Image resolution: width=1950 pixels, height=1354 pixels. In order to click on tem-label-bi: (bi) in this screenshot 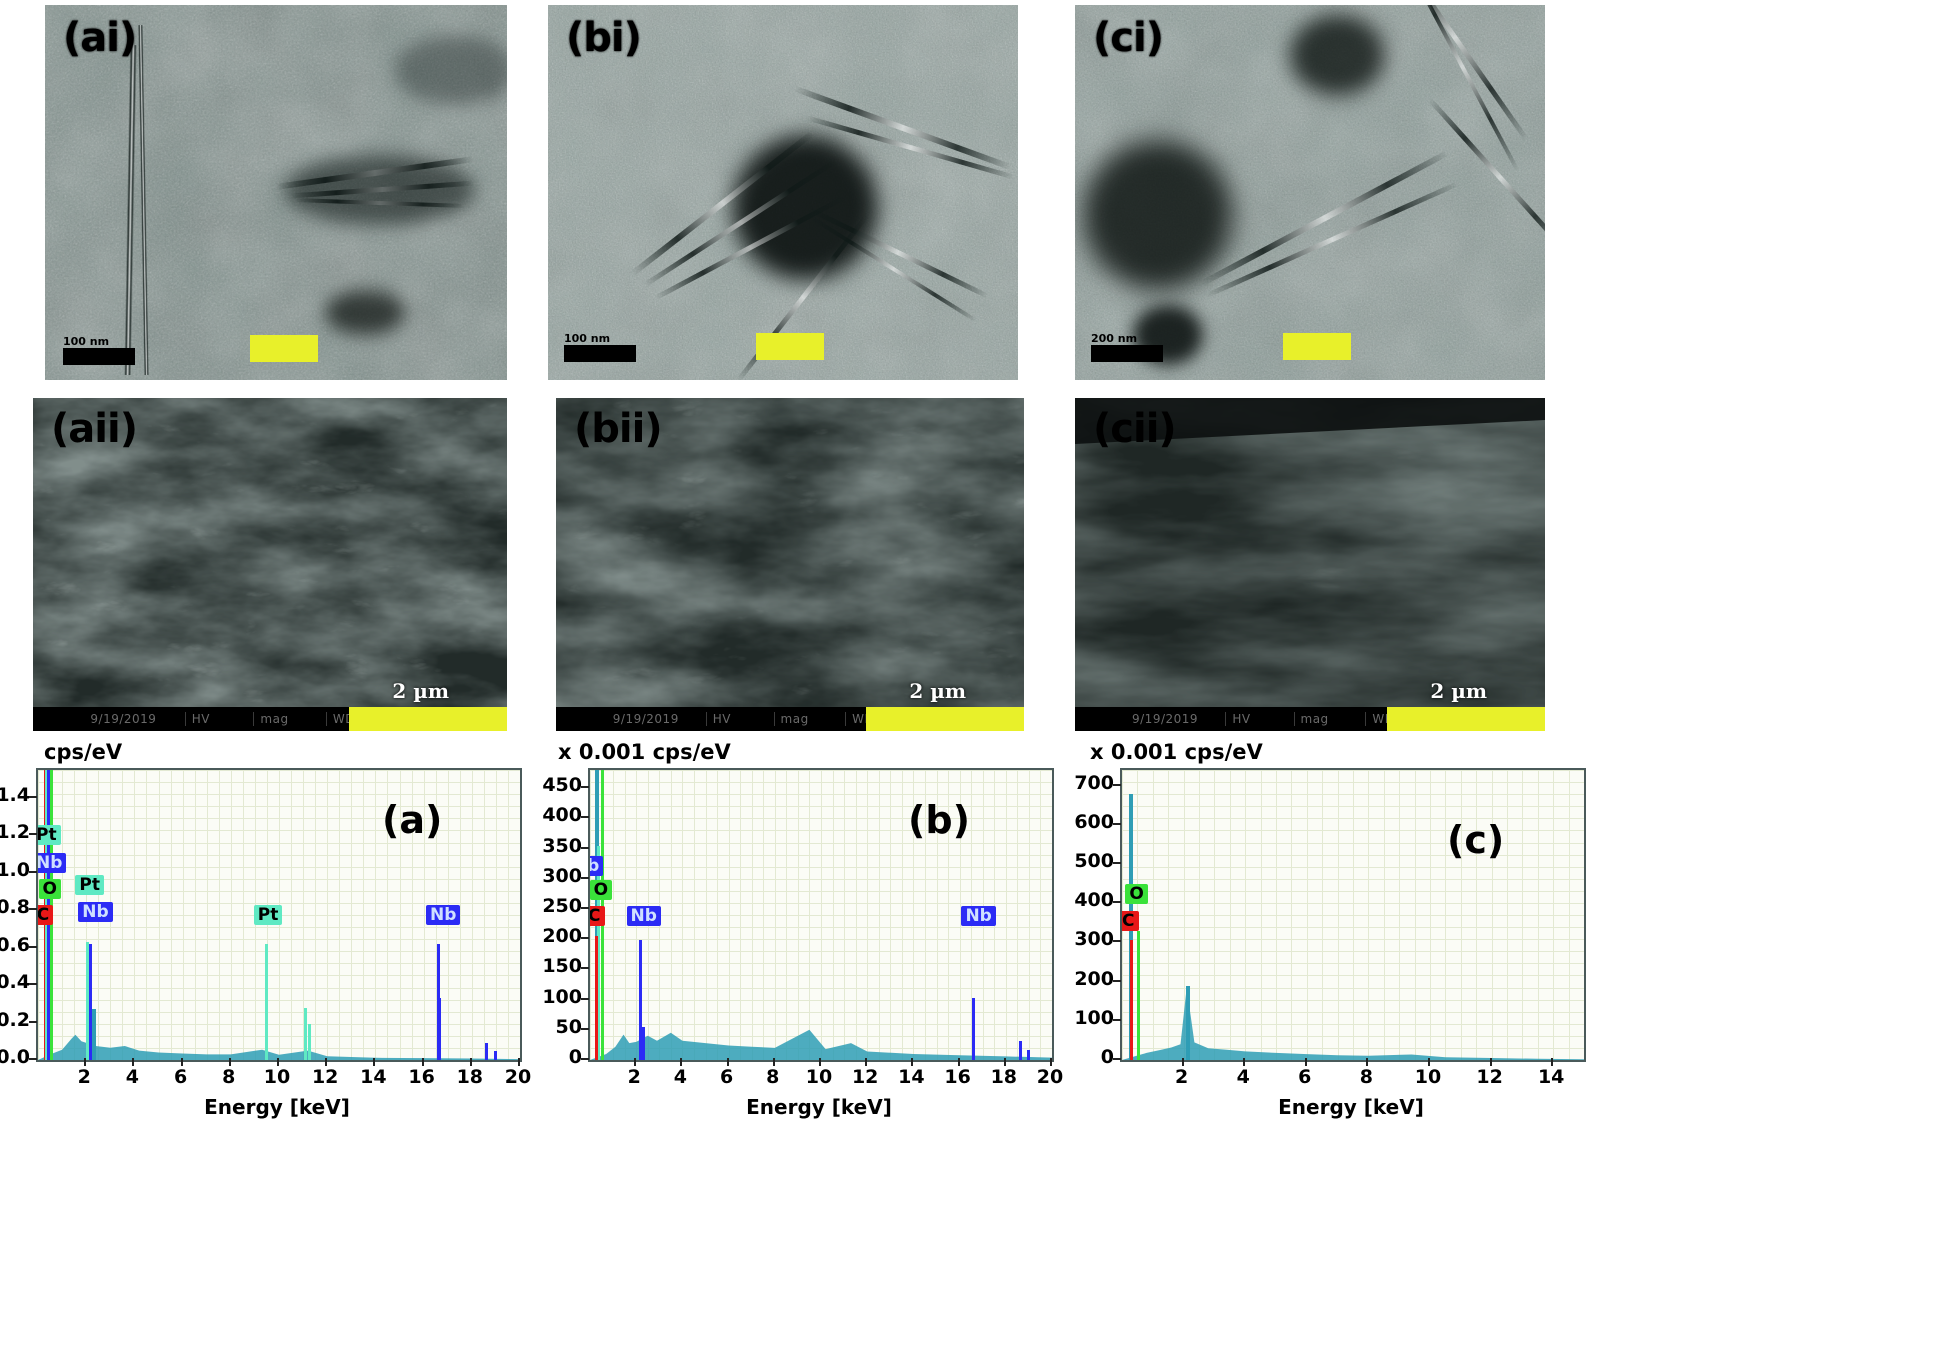, I will do `click(604, 38)`.